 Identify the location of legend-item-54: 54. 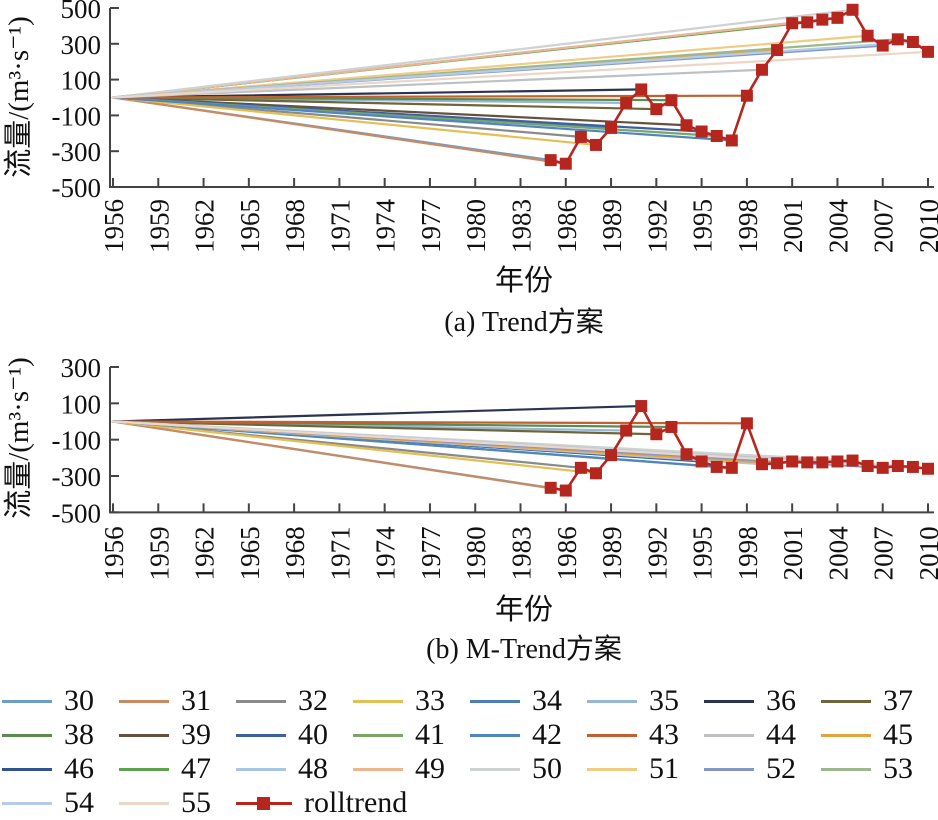
(60, 803).